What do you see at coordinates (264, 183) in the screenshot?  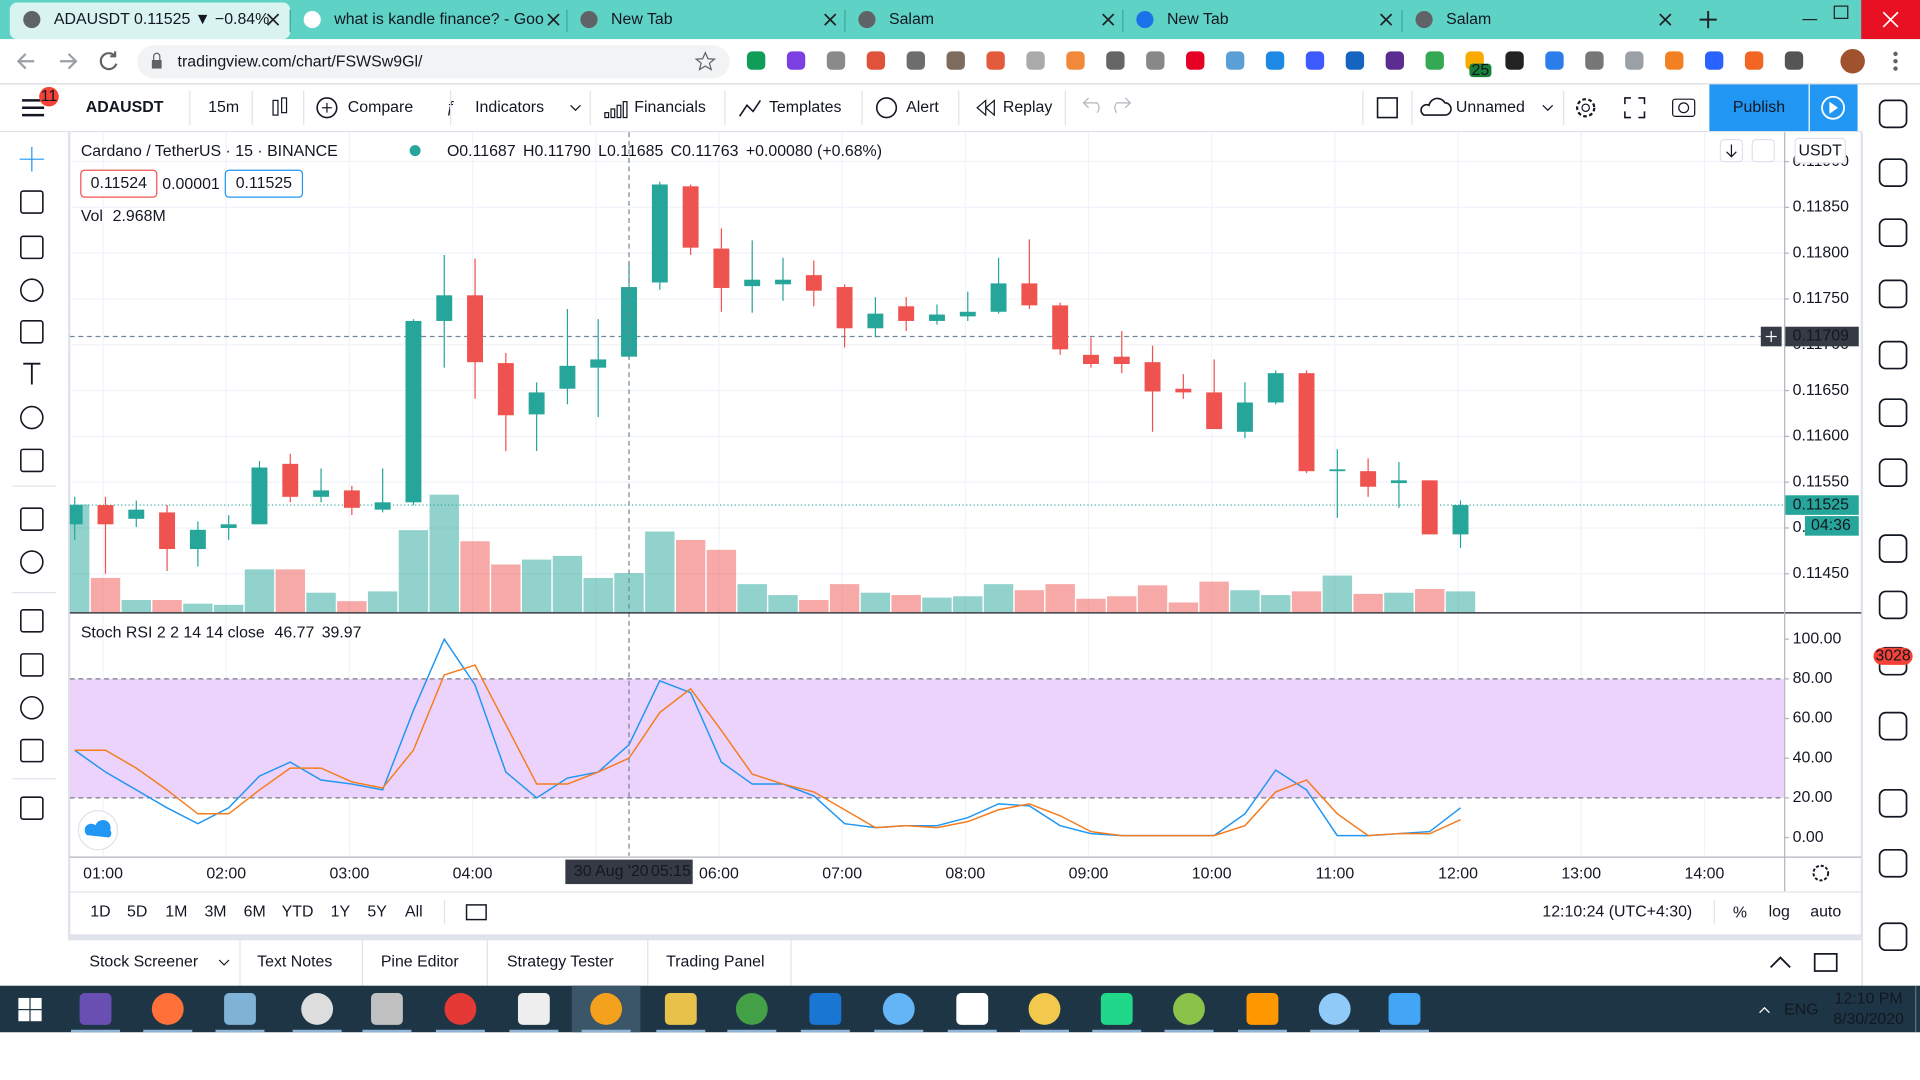 I see `ask-box` at bounding box center [264, 183].